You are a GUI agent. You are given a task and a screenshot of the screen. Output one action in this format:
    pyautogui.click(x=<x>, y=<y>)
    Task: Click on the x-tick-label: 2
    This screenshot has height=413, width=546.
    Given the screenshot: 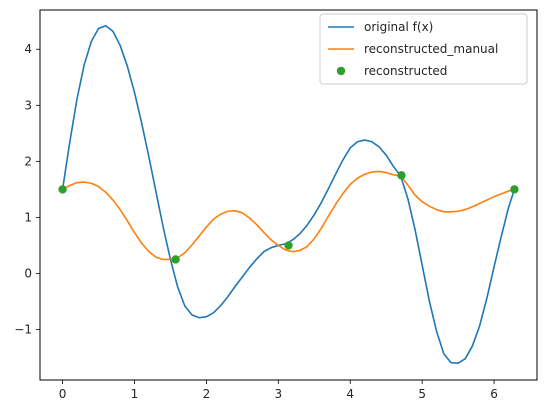 What is the action you would take?
    pyautogui.click(x=207, y=394)
    